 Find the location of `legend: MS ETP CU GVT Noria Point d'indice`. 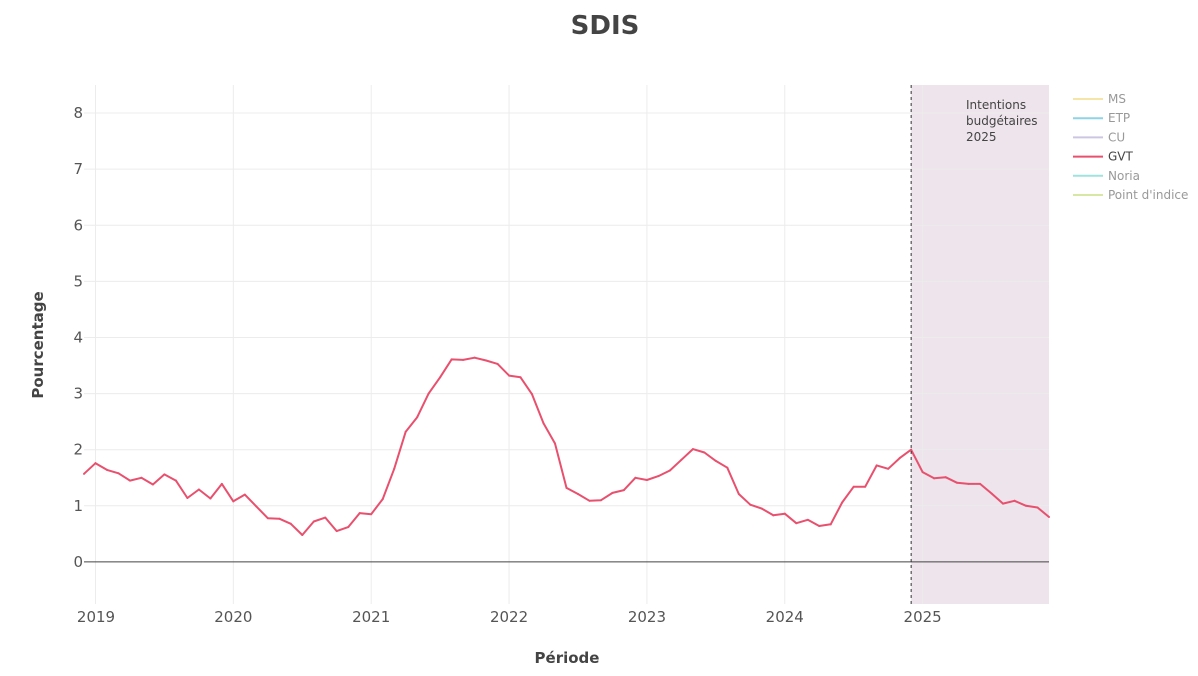

legend: MS ETP CU GVT Noria Point d'indice is located at coordinates (1130, 147).